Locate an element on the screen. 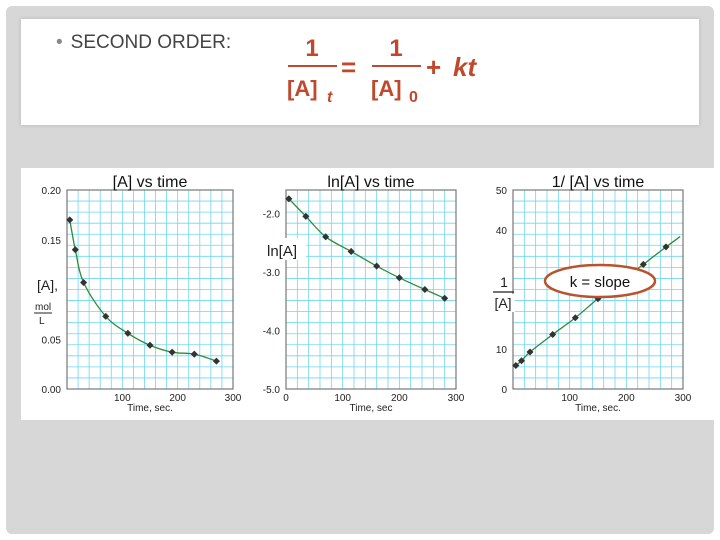 This screenshot has width=720, height=540. y-label-line: 1 is located at coordinates (504, 282).